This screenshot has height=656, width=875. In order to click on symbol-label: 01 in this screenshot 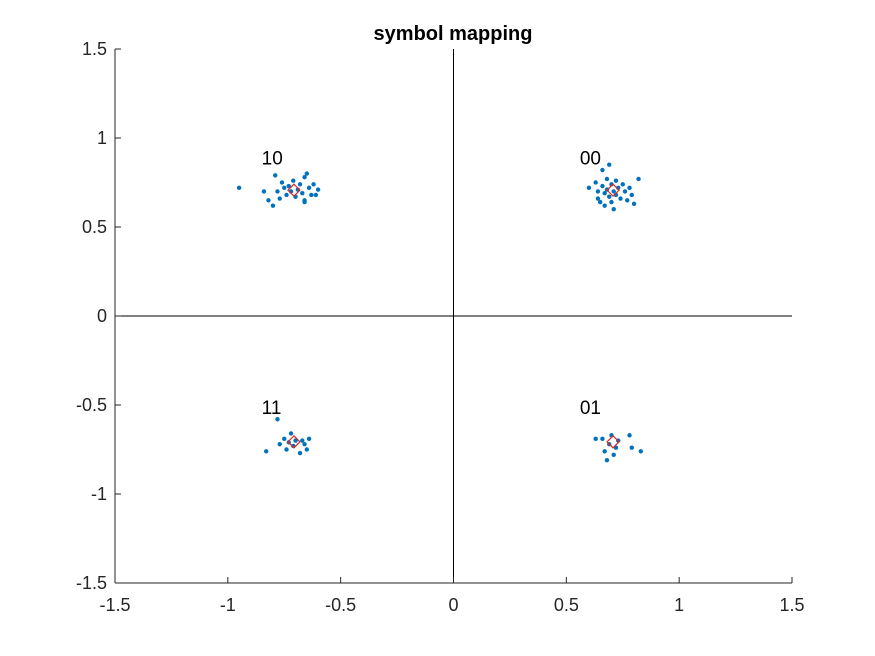, I will do `click(590, 408)`.